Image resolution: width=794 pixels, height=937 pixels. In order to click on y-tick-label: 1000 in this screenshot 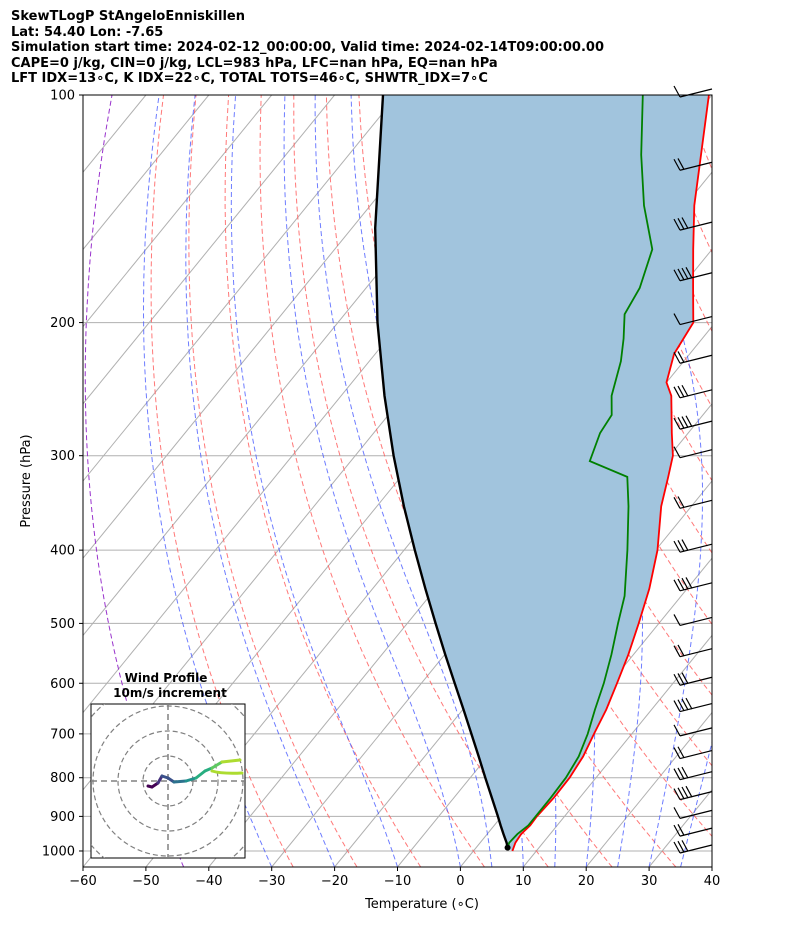, I will do `click(58, 851)`.